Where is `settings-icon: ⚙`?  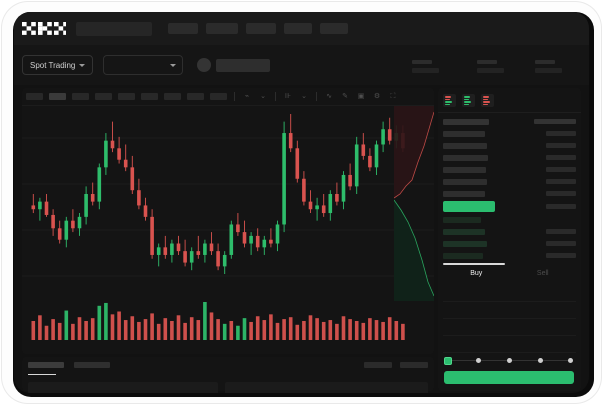
settings-icon: ⚙ is located at coordinates (377, 96).